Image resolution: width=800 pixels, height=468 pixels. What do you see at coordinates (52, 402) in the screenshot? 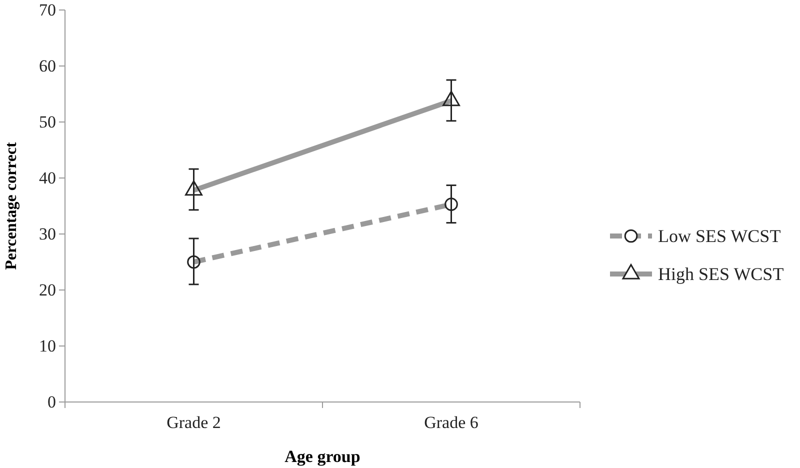
I see `y-tick-label: 0` at bounding box center [52, 402].